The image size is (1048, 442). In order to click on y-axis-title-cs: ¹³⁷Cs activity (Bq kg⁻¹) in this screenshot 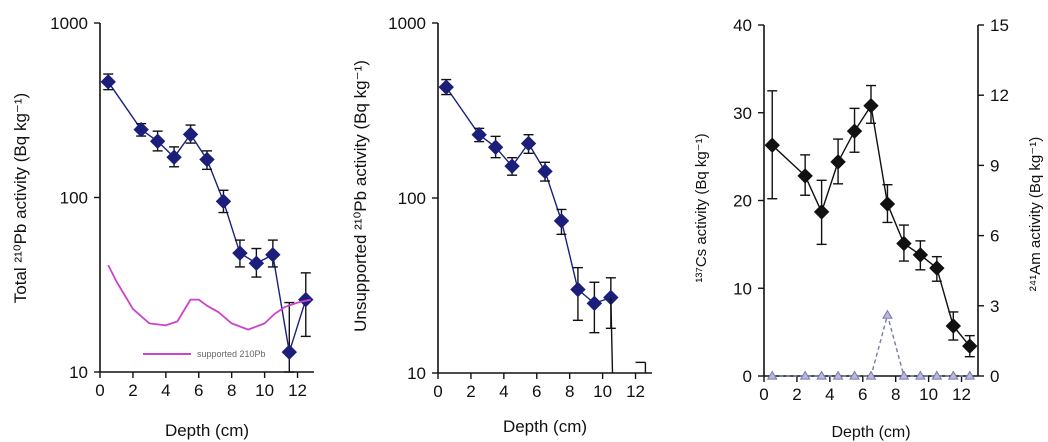, I will do `click(701, 207)`.